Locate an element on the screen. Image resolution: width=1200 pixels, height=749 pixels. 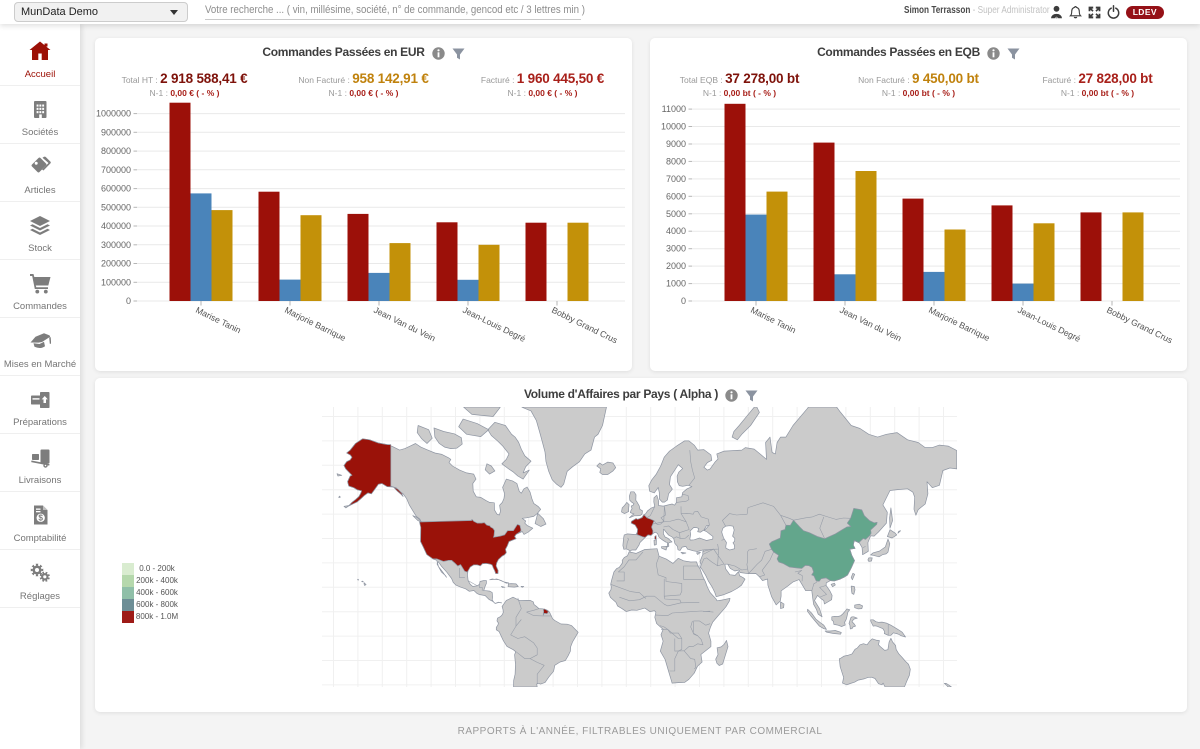
svg-text: 9000 is located at coordinates (676, 144).